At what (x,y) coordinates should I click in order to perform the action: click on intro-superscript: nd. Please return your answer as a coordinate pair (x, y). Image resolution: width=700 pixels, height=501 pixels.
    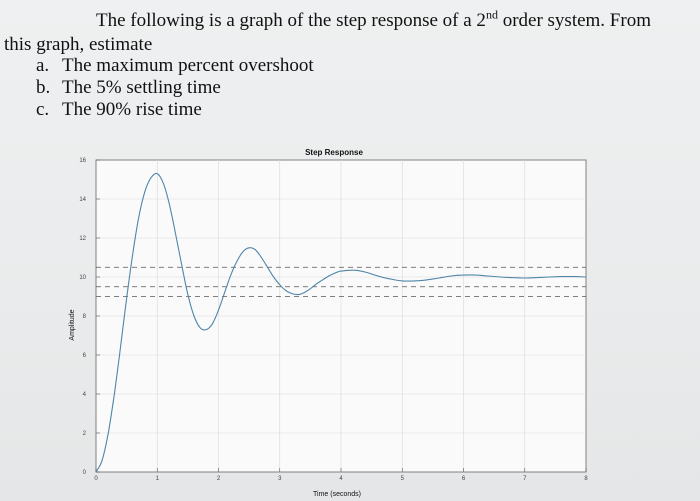
    Looking at the image, I should click on (491, 14).